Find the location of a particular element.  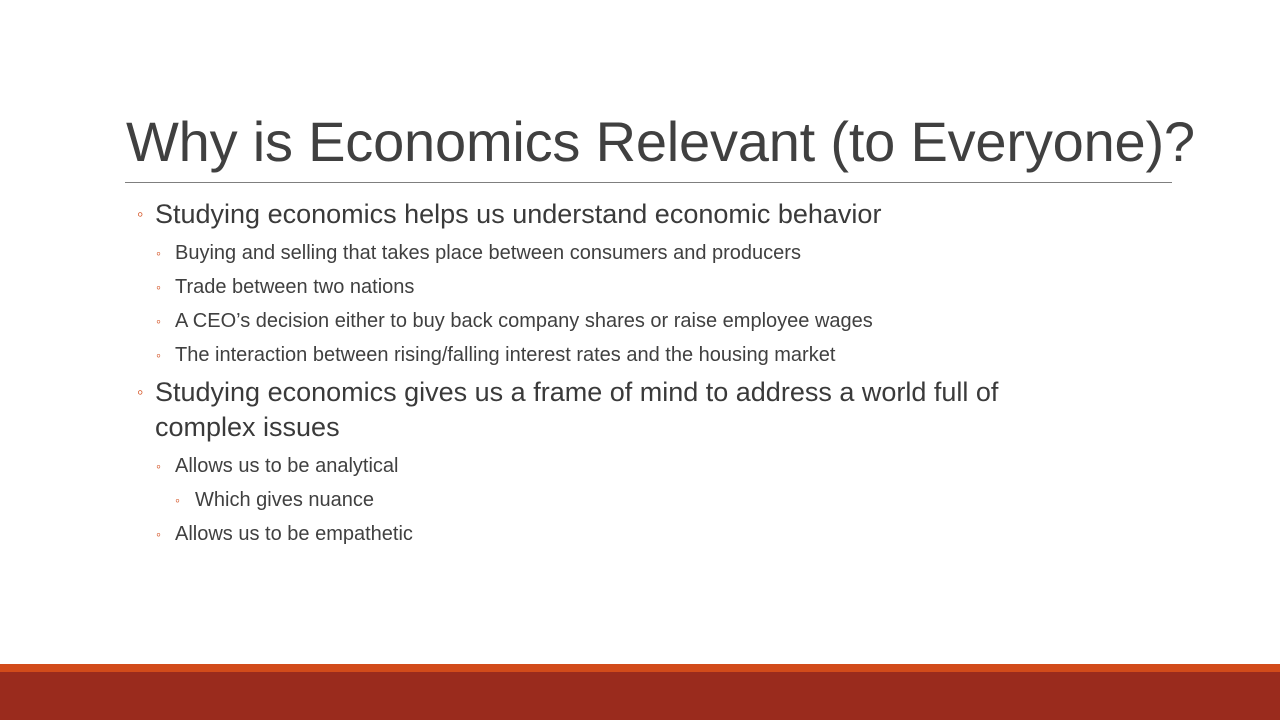

title-divider is located at coordinates (648, 182).